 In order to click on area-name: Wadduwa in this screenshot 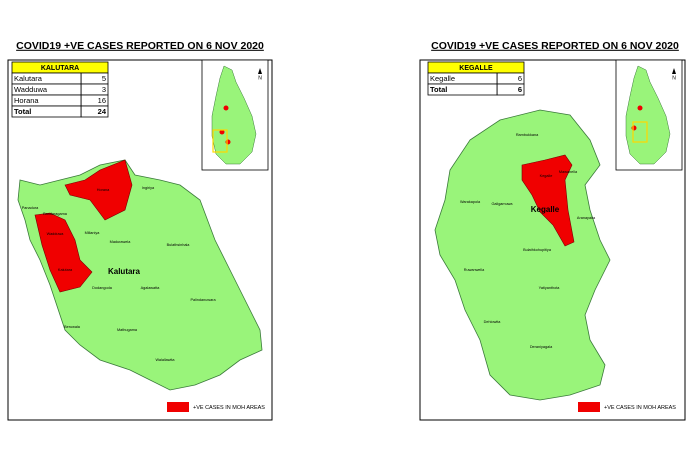, I will do `click(31, 89)`.